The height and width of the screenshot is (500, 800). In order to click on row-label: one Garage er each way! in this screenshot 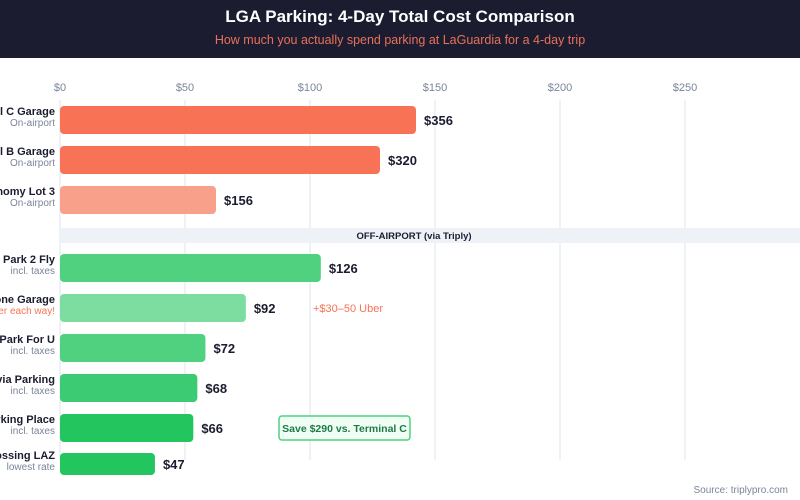, I will do `click(27, 305)`.